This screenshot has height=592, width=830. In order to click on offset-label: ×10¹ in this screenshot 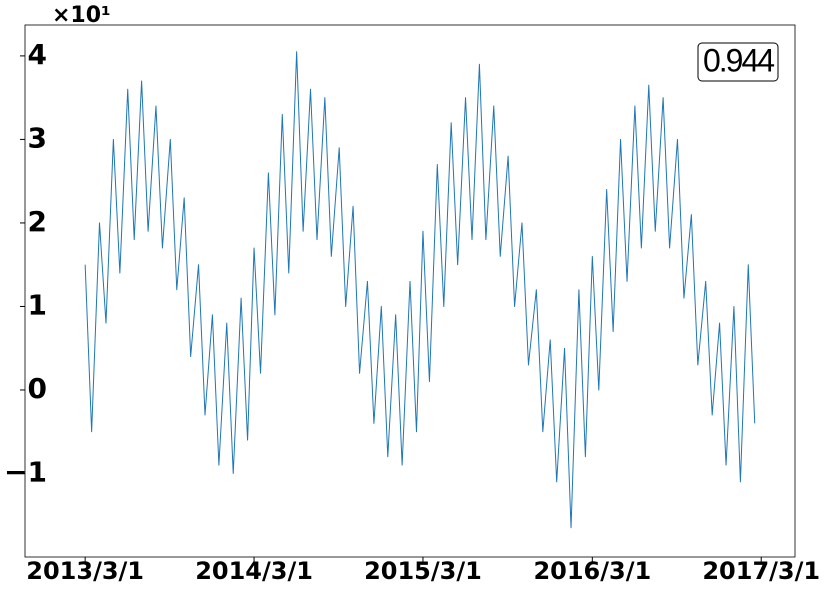, I will do `click(81, 15)`.